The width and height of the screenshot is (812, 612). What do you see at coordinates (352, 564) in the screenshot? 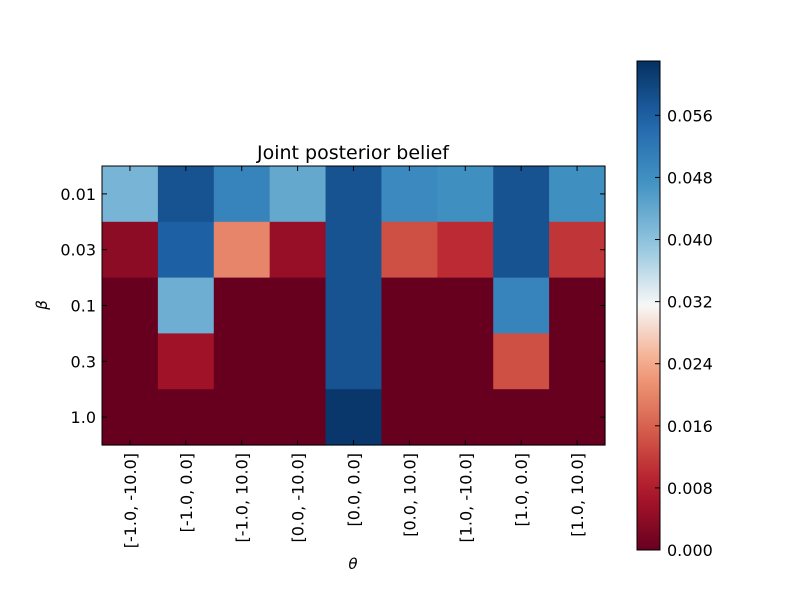
I see `x-axis-label: θ` at bounding box center [352, 564].